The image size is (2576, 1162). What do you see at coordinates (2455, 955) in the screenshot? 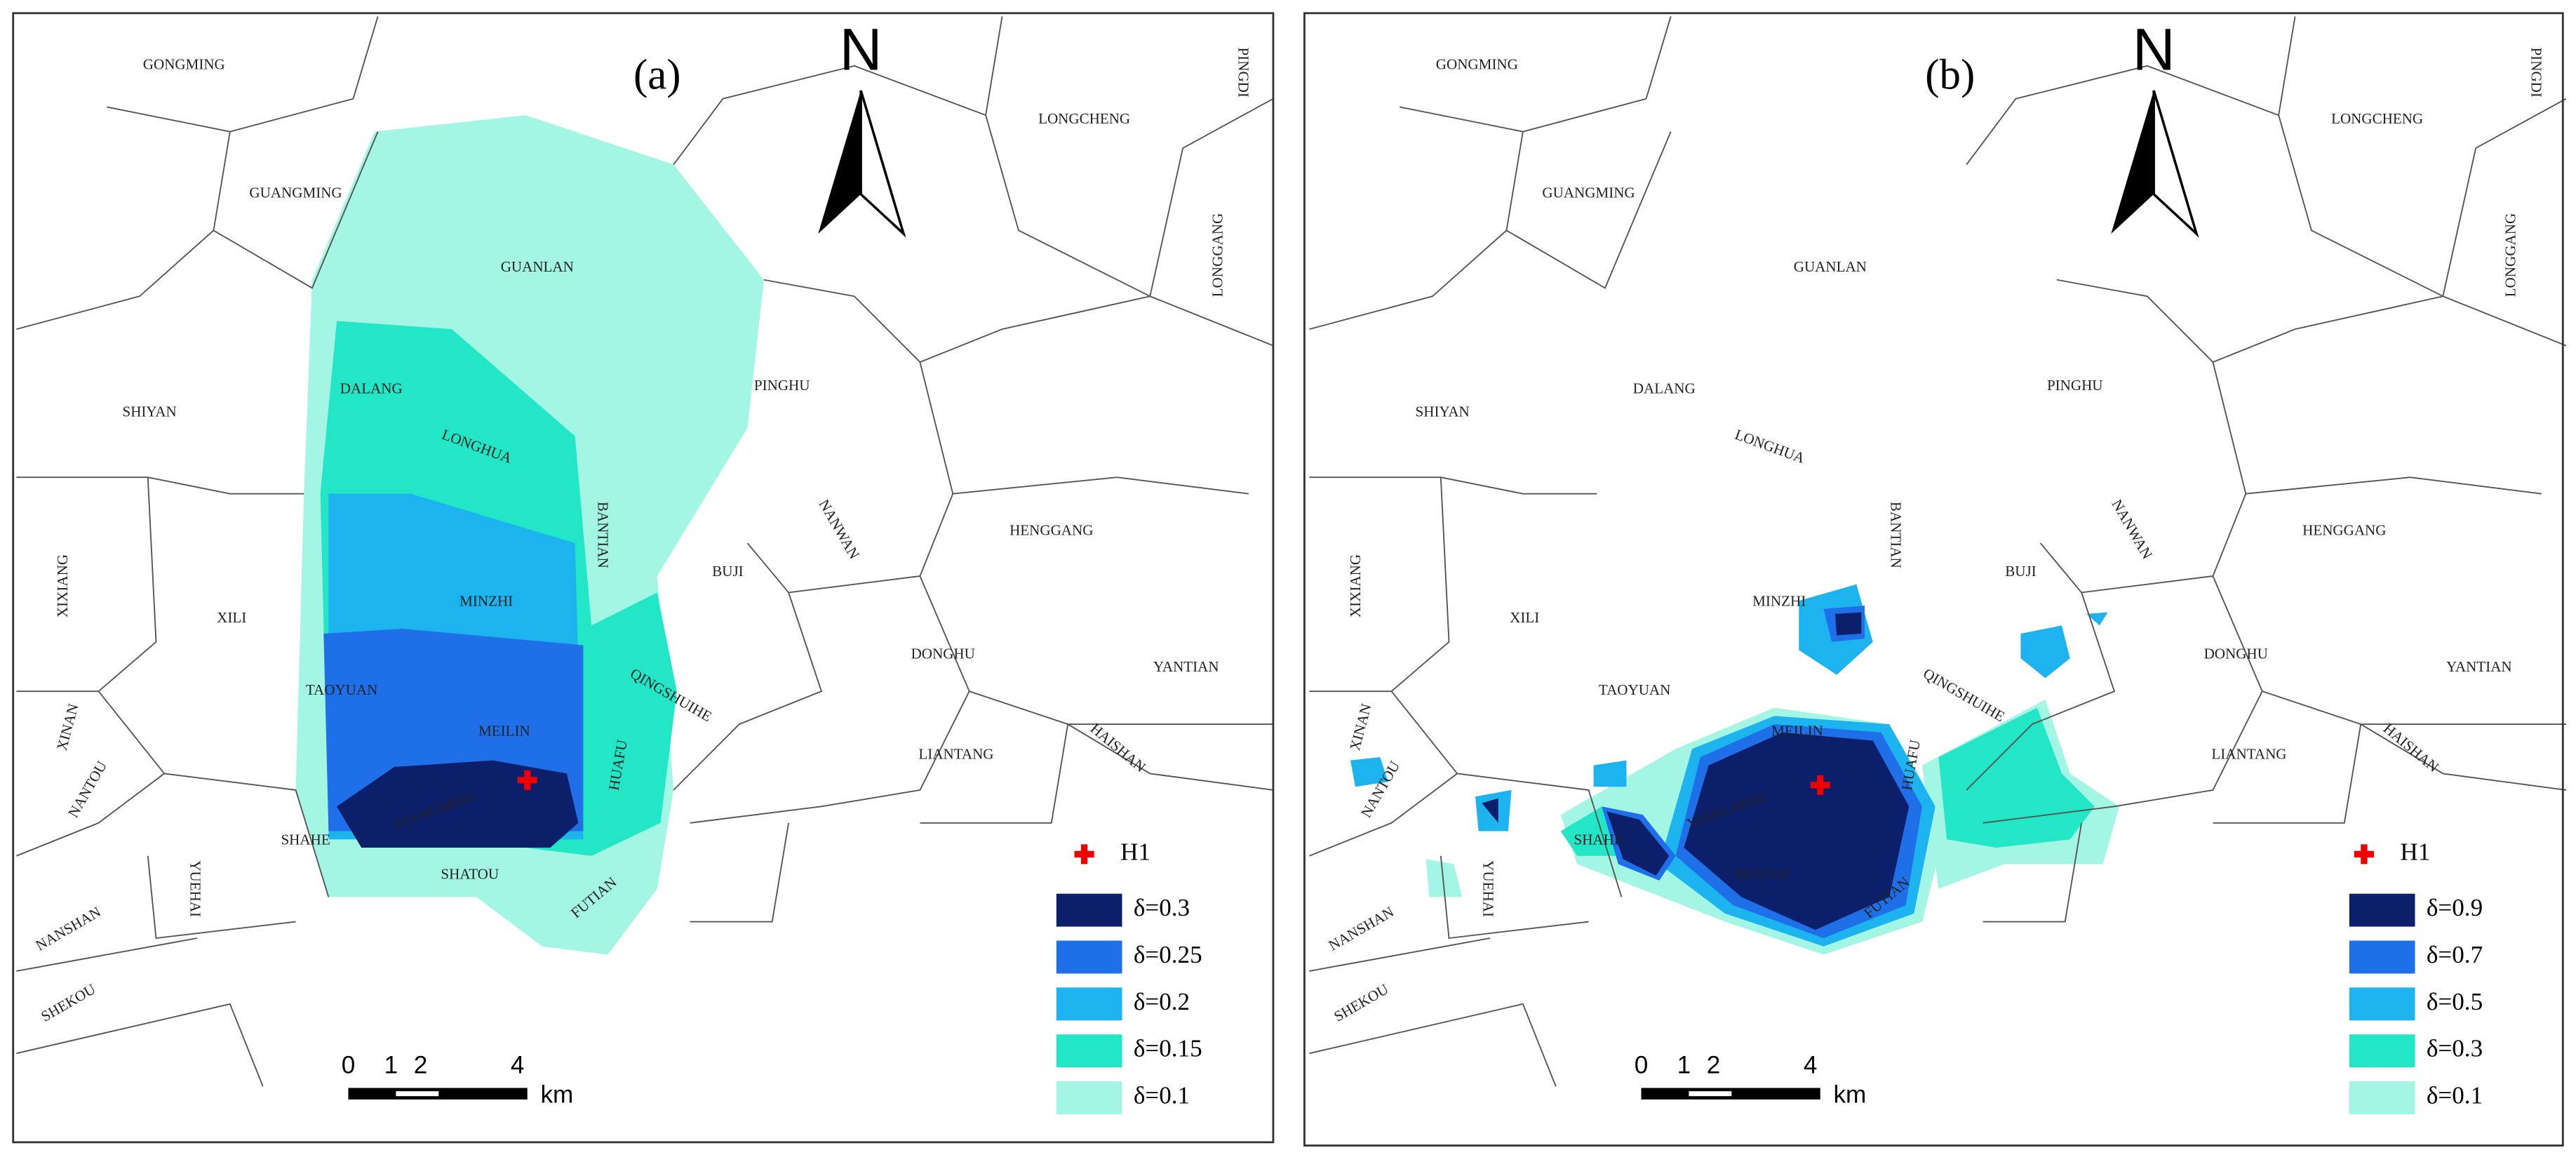
I see `legend-label: δ=0.7` at bounding box center [2455, 955].